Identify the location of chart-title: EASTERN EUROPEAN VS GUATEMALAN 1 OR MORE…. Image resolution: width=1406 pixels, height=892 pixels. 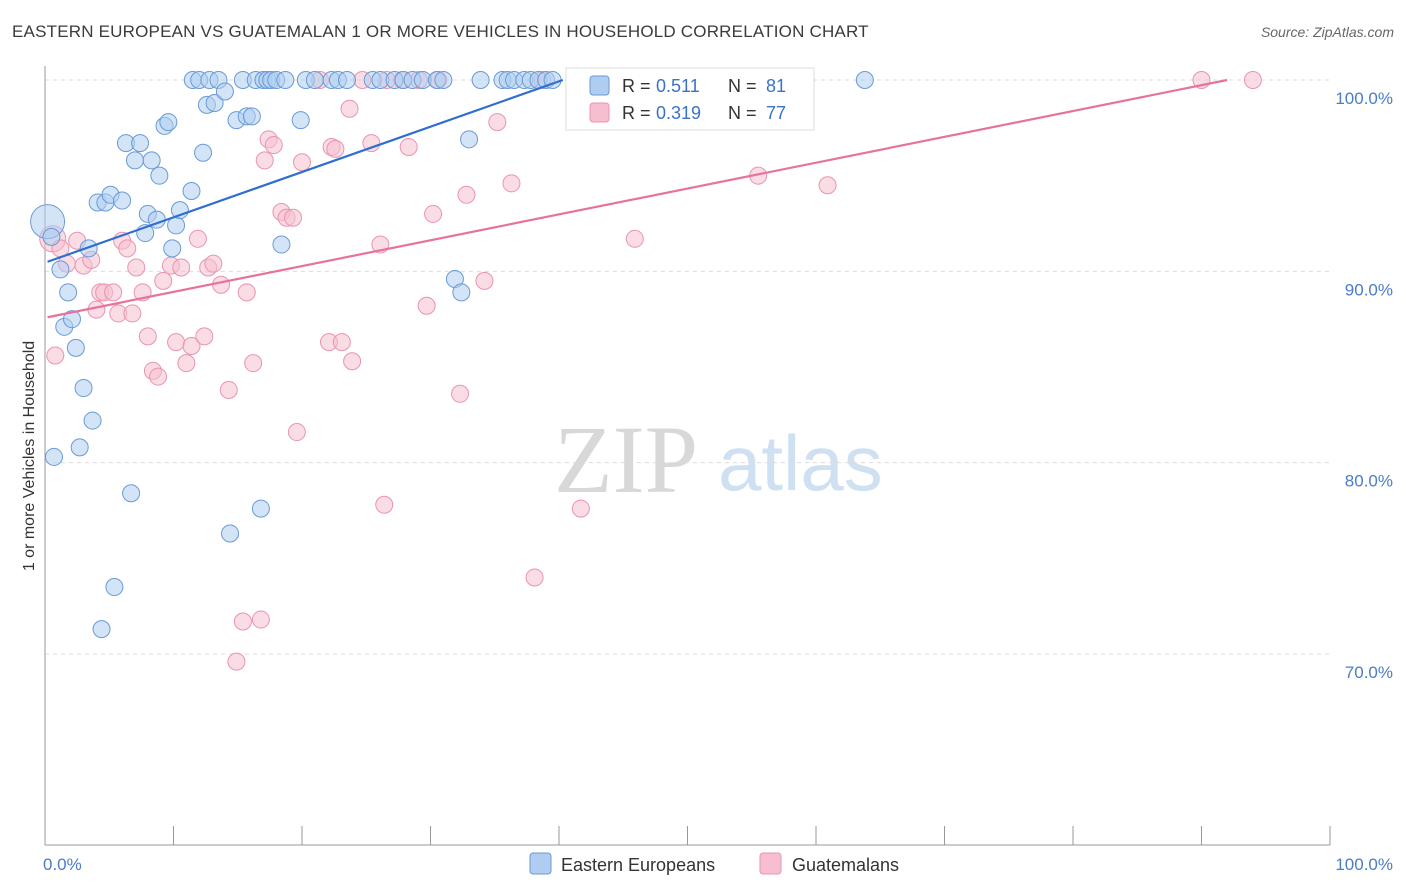
(440, 31).